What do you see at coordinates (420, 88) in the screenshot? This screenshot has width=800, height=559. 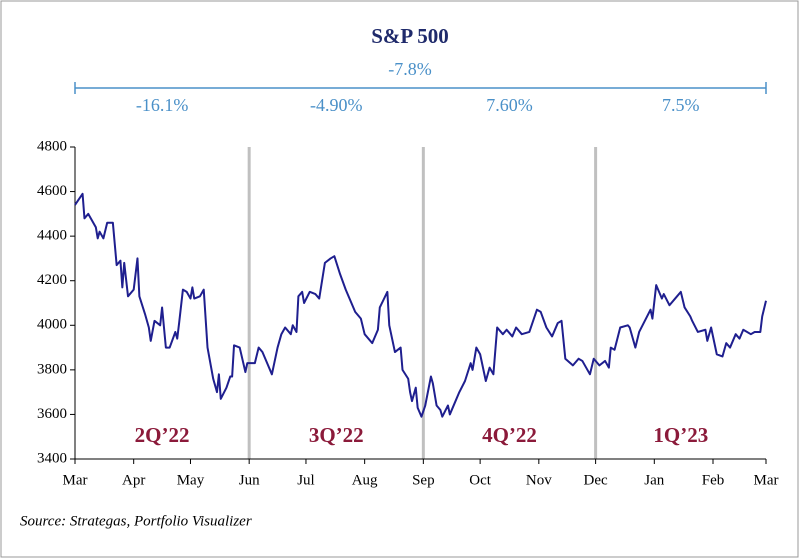 I see `period-bracket` at bounding box center [420, 88].